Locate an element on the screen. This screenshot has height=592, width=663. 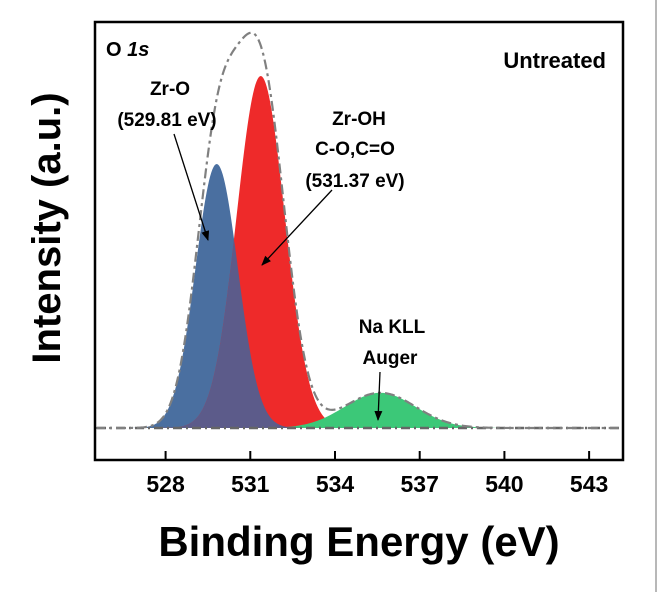
annotation-zr-o-line-1: Zr-O is located at coordinates (170, 89).